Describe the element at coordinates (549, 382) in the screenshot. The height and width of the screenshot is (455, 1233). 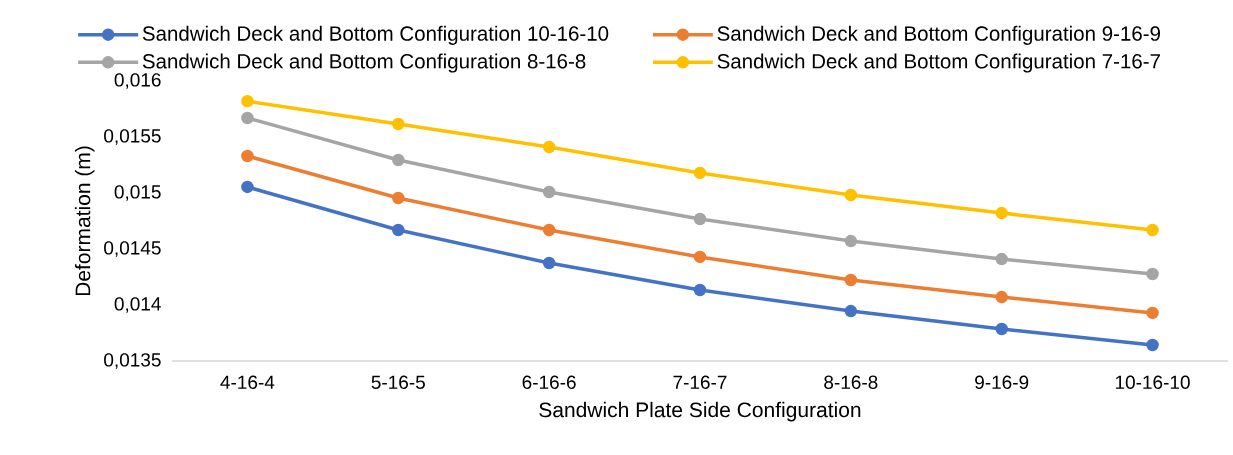
I see `x-tick-label: 6-16-6` at that location.